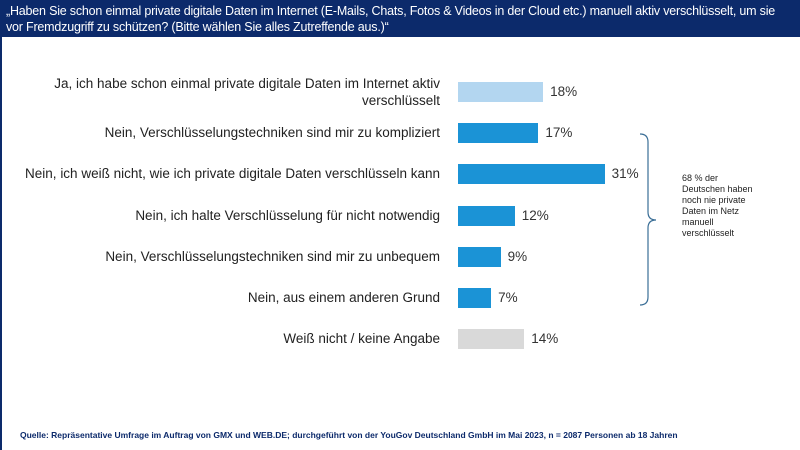 This screenshot has height=450, width=800. Describe the element at coordinates (535, 215) in the screenshot. I see `value-label: 12%` at that location.